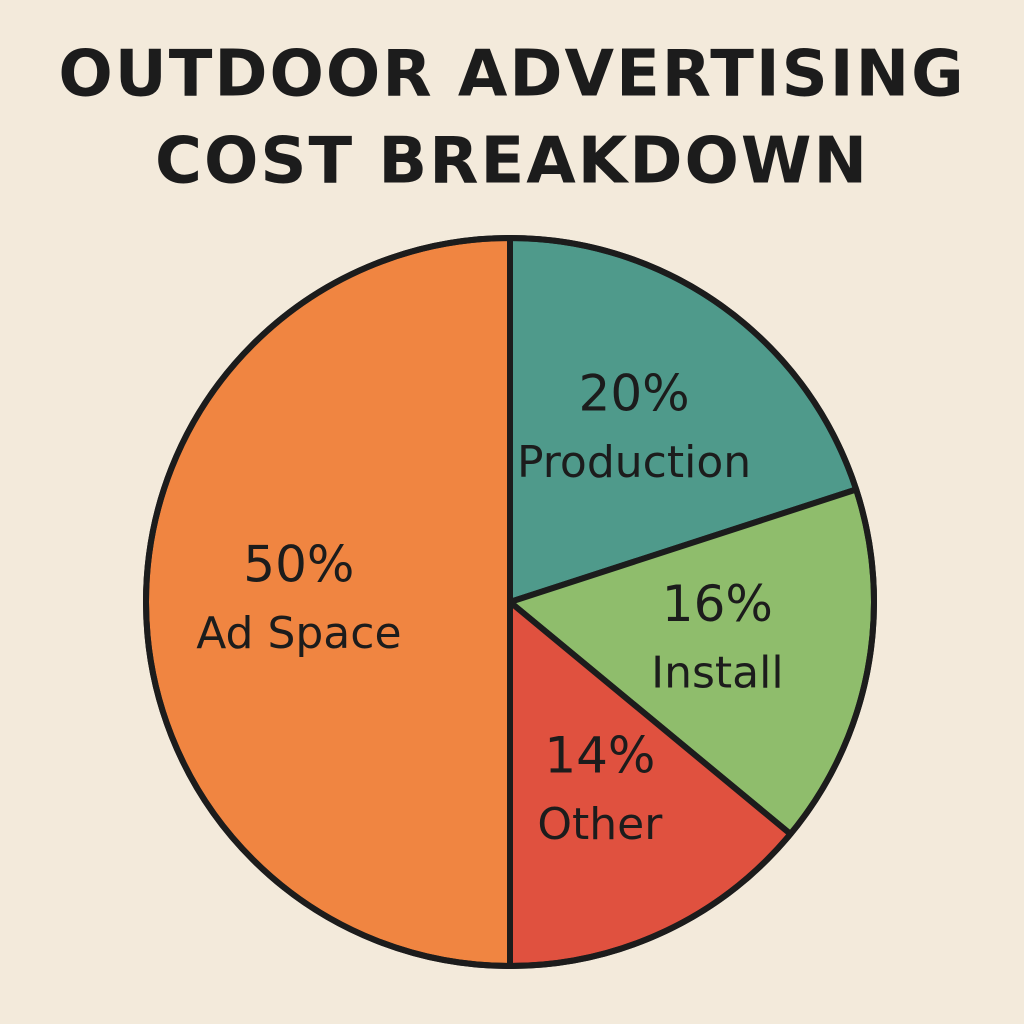 The width and height of the screenshot is (1024, 1024). I want to click on data-label: 50%, so click(298, 565).